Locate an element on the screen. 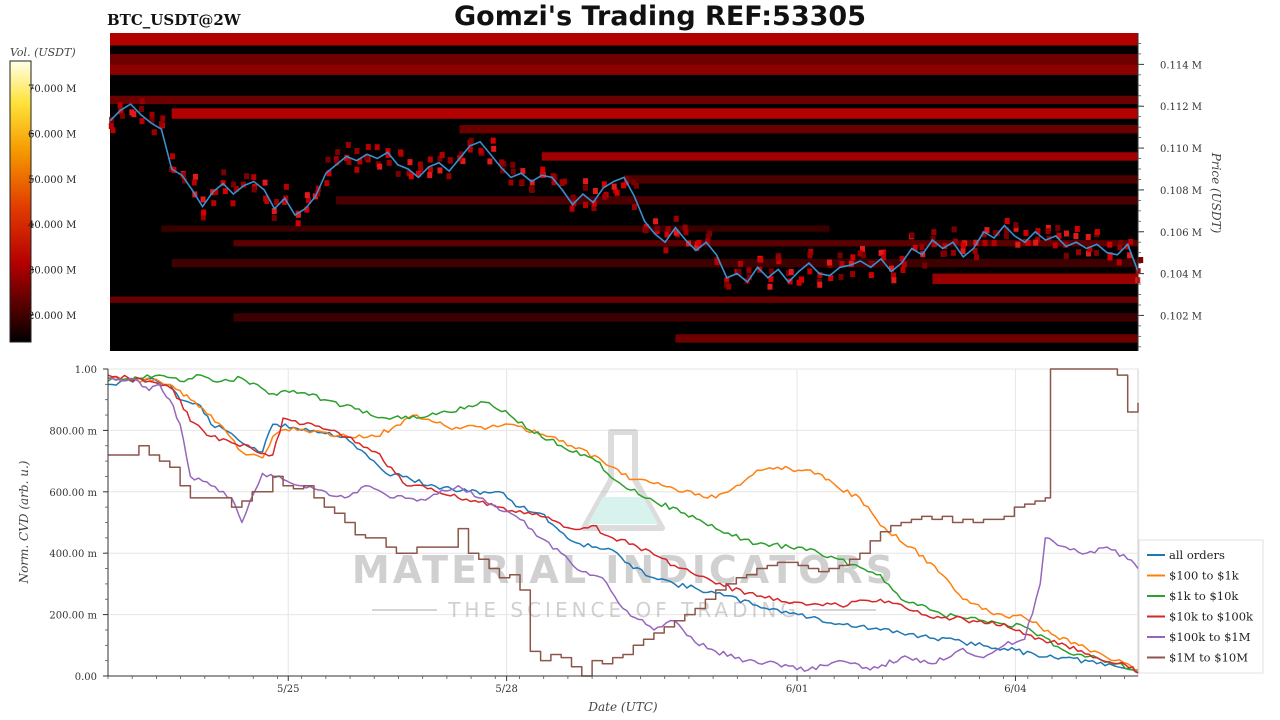 This screenshot has height=720, width=1280. colorbar-tick-label: 70.000 M is located at coordinates (52, 89).